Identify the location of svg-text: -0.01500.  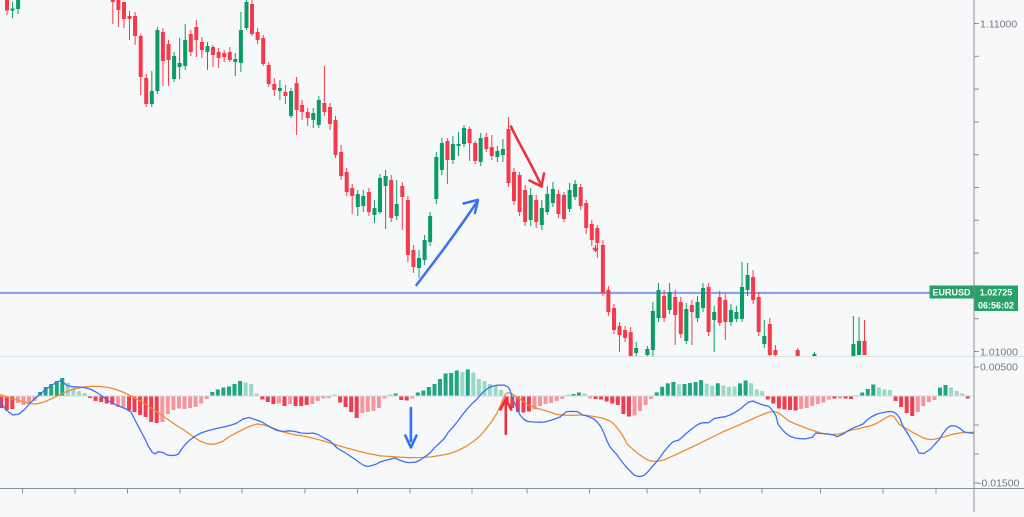
(999, 484).